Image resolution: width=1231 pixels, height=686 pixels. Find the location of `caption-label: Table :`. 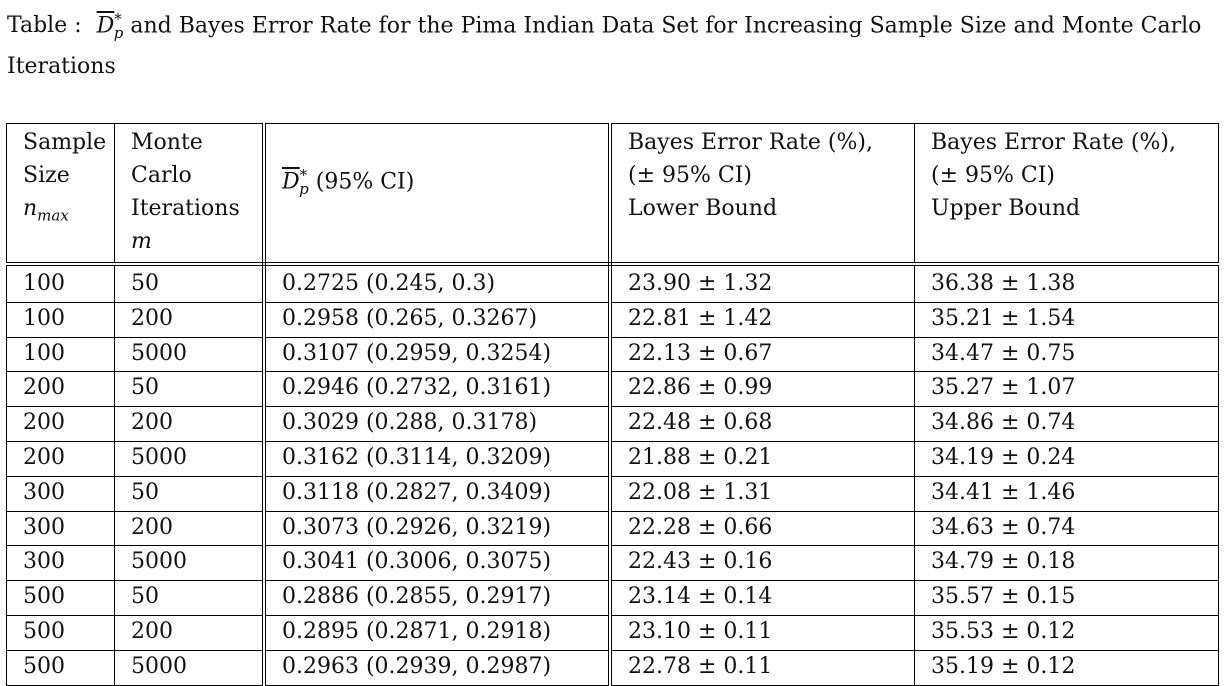

caption-label: Table : is located at coordinates (44, 26).